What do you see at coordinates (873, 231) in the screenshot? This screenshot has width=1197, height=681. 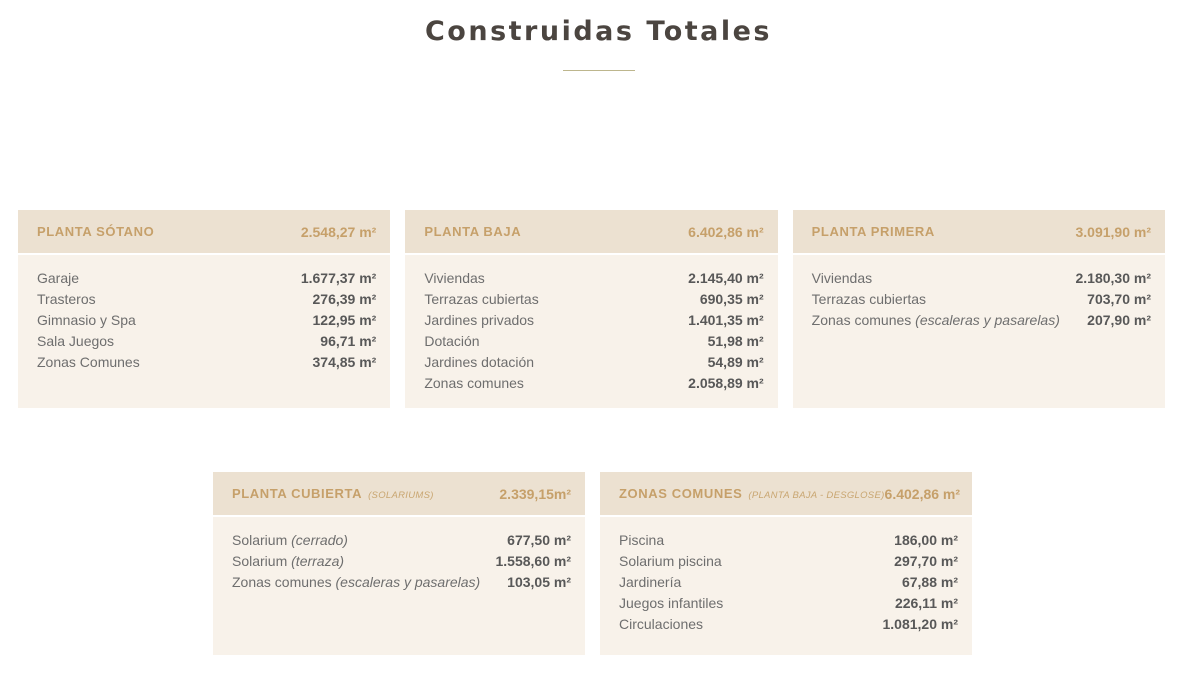 I see `card-title: PLANTA PRIMERA` at bounding box center [873, 231].